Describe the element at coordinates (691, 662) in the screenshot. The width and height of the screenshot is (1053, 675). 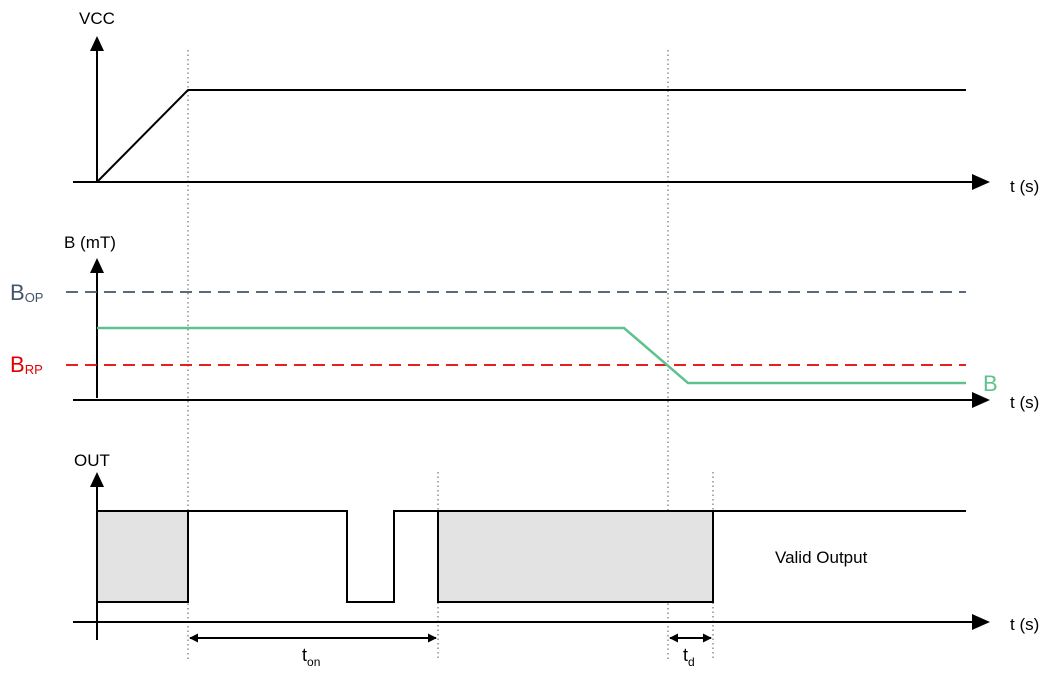
I see `td-label-sub: d` at that location.